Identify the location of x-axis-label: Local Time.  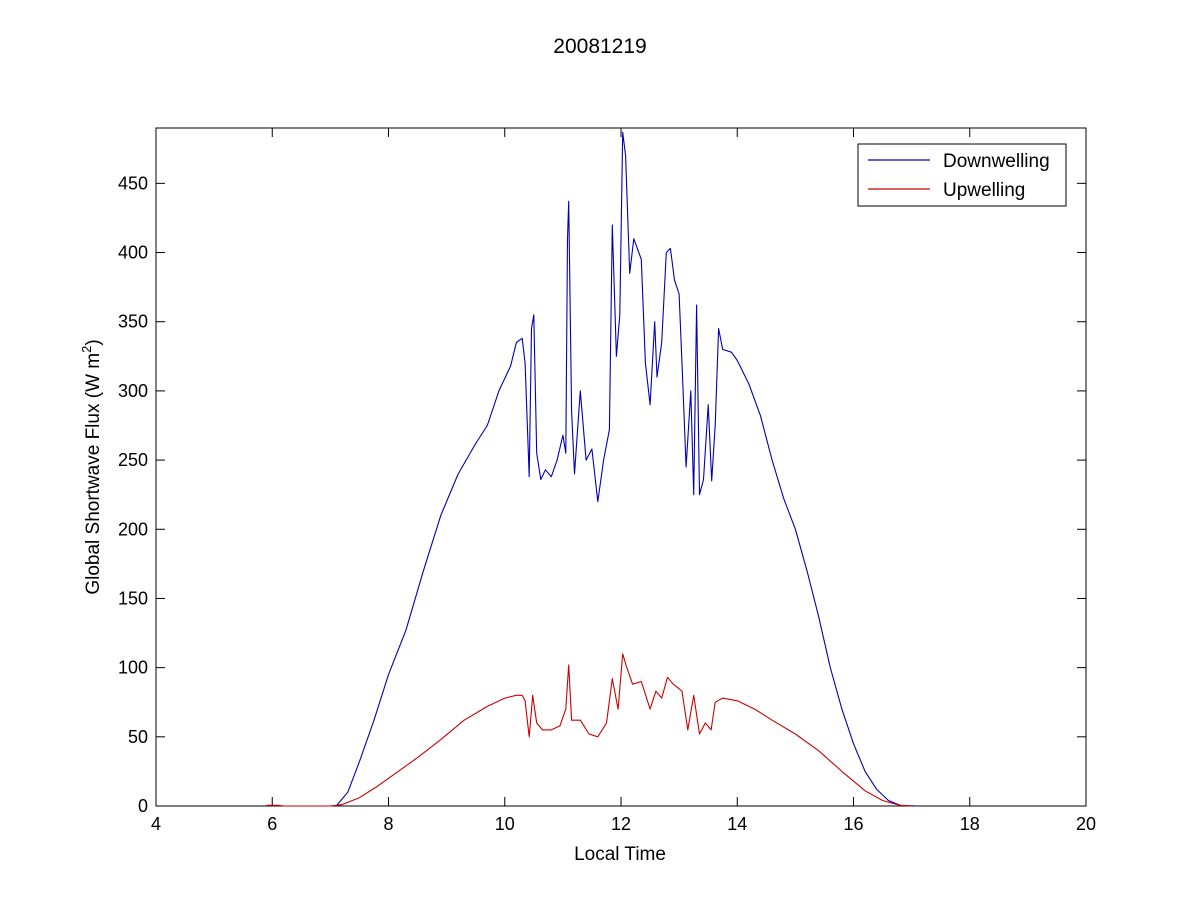
(620, 854).